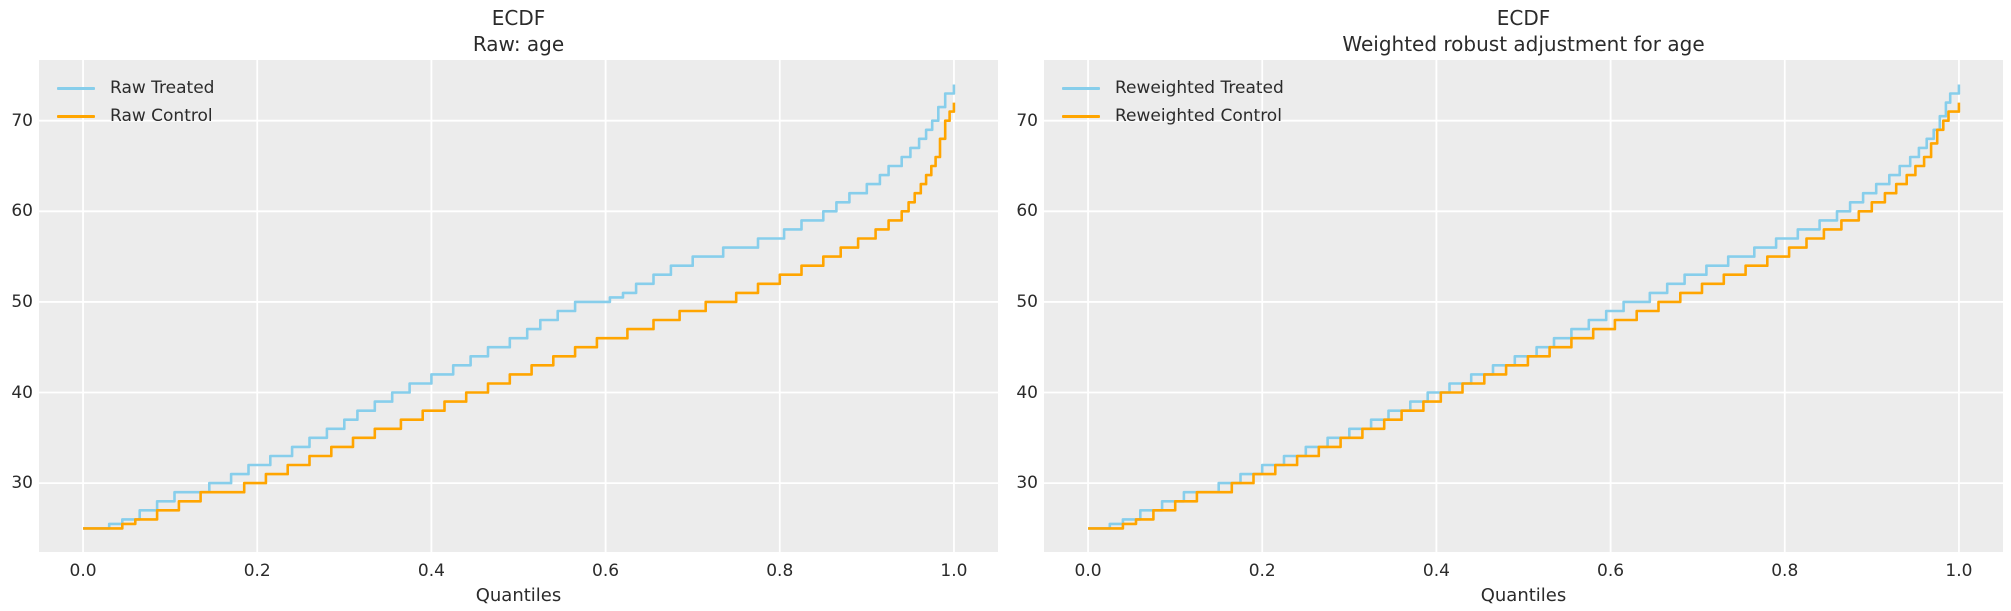  I want to click on chart-title-line2: Weighted robust adjustment for age, so click(1523, 44).